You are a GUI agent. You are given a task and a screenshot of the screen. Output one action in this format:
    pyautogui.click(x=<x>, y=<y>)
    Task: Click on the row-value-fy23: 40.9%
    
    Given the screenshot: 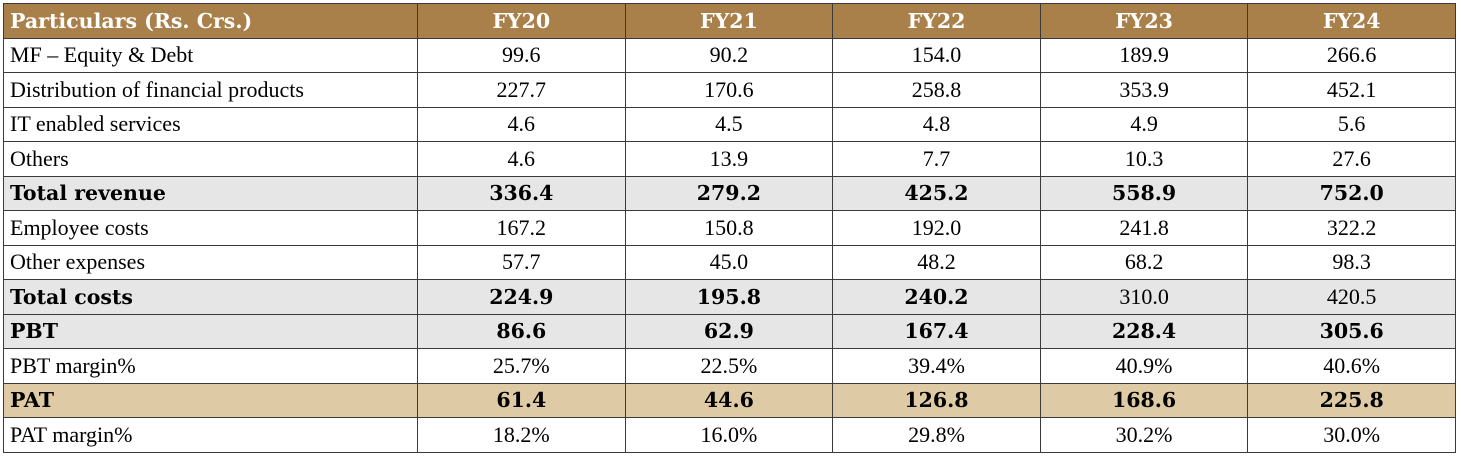 What is the action you would take?
    pyautogui.click(x=1144, y=366)
    